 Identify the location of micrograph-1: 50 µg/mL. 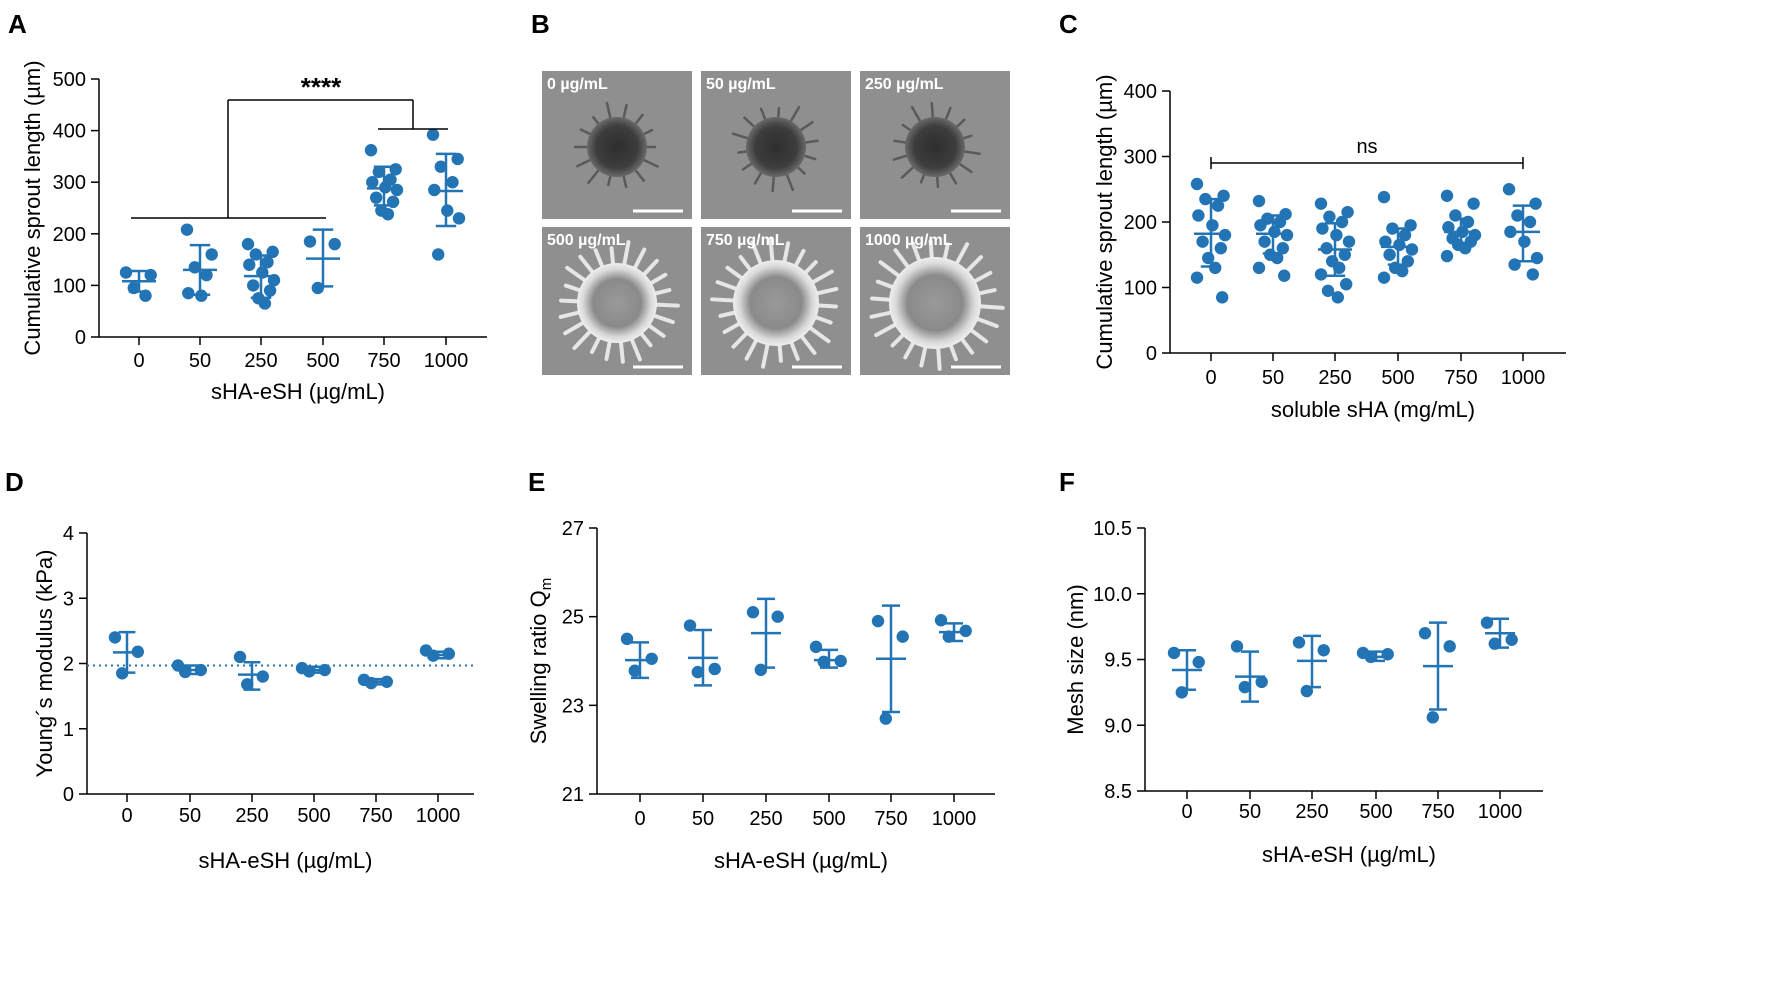
(776, 145).